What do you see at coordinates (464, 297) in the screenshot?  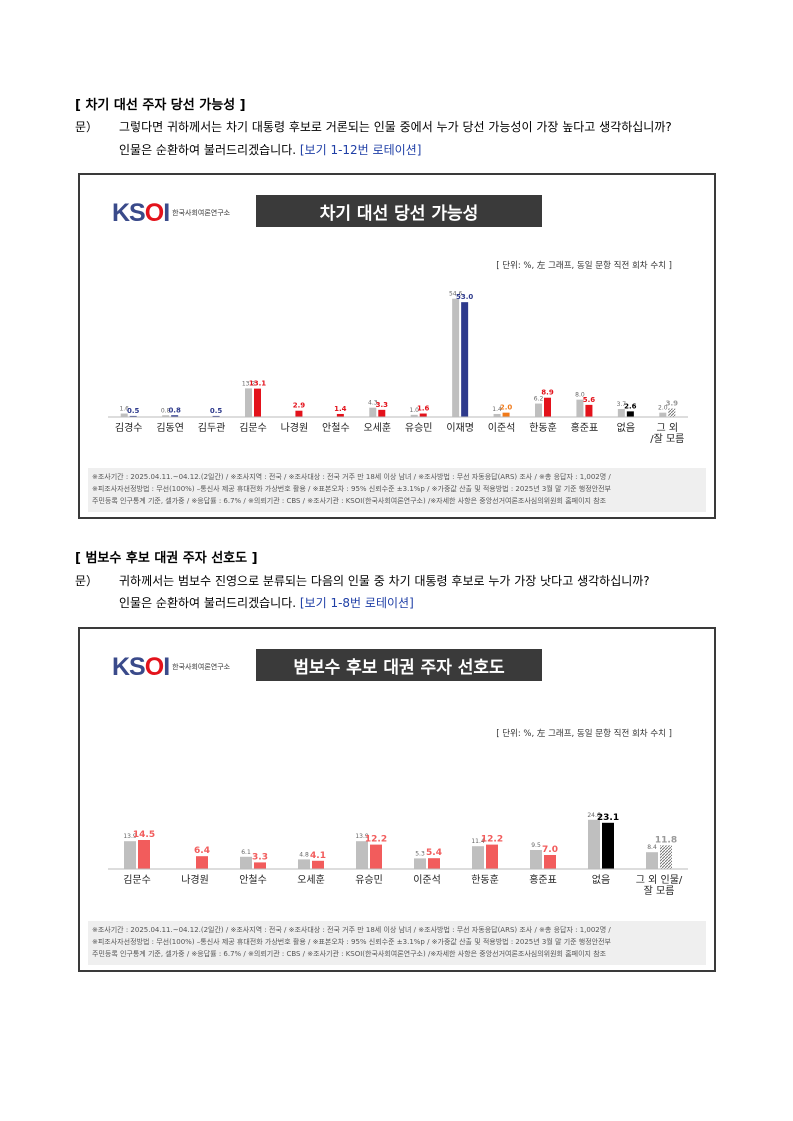 I see `bar-current-label: 53.0` at bounding box center [464, 297].